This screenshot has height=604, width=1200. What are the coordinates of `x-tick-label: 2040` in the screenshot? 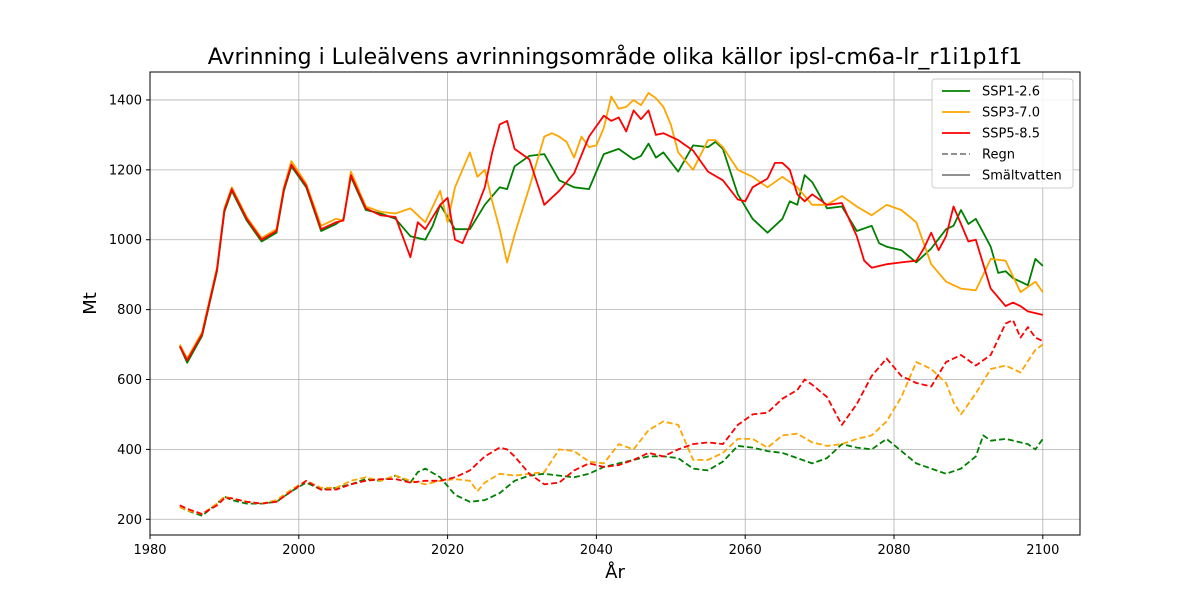 It's located at (596, 550).